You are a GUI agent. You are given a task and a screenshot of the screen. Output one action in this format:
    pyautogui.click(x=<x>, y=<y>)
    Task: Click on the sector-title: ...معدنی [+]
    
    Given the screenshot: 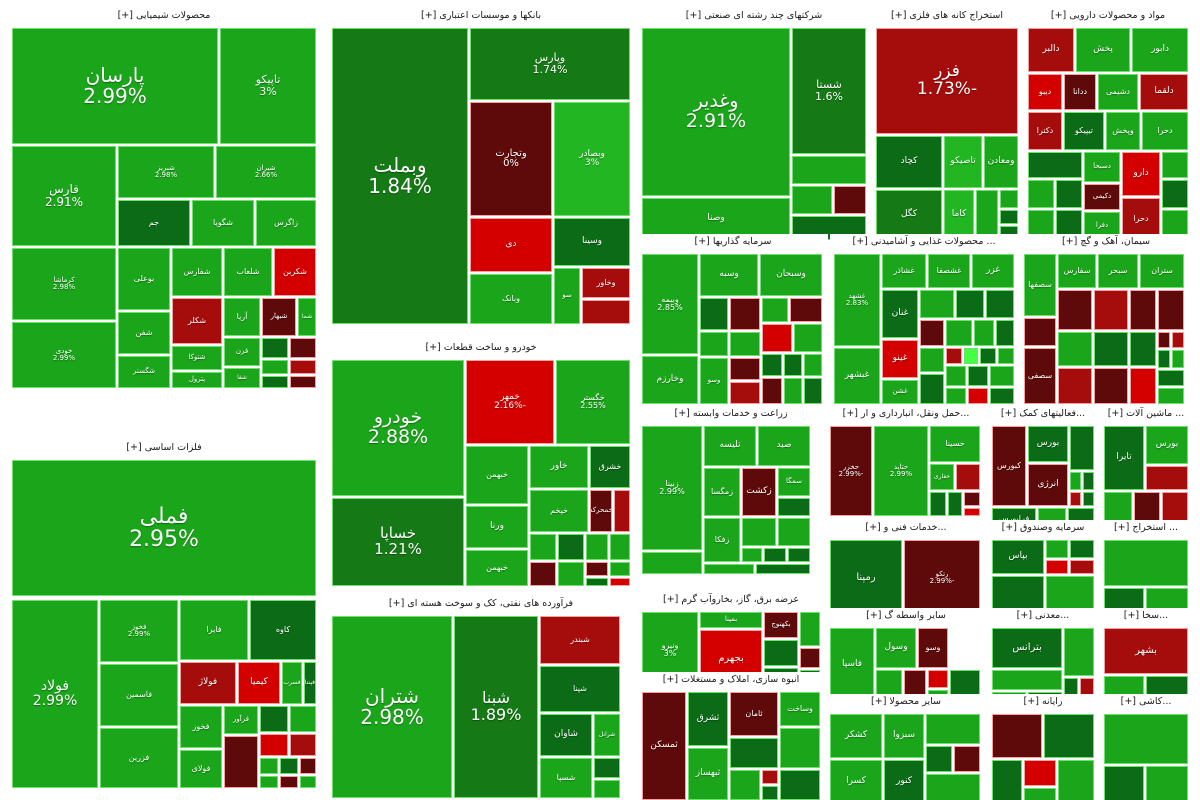 What is the action you would take?
    pyautogui.click(x=1043, y=616)
    